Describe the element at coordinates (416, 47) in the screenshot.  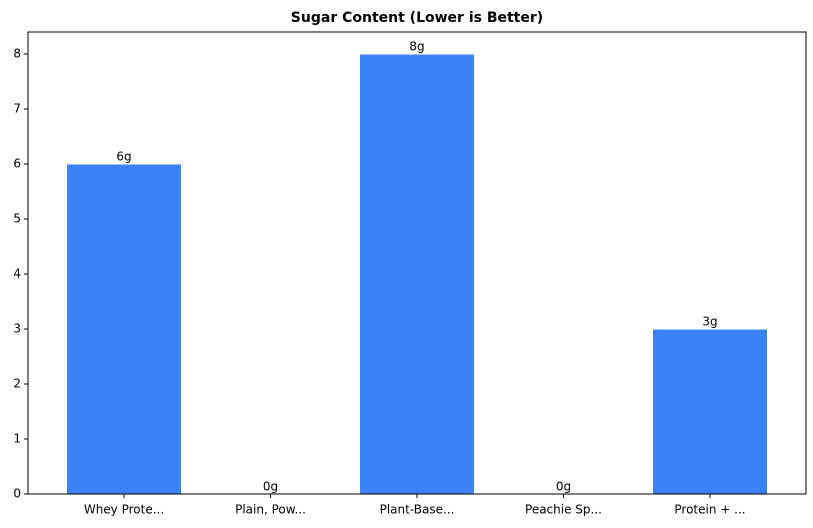
I see `value-label: 8g` at that location.